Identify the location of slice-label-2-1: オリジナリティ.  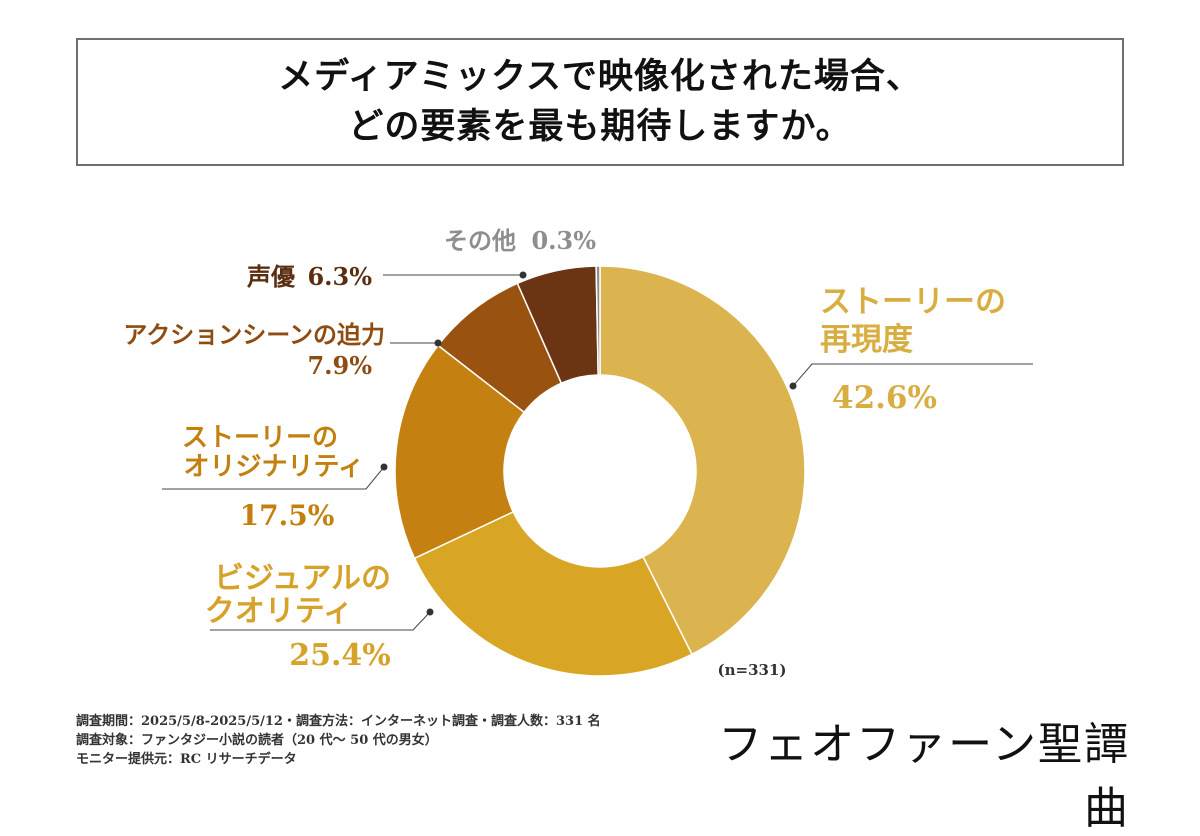
(274, 467).